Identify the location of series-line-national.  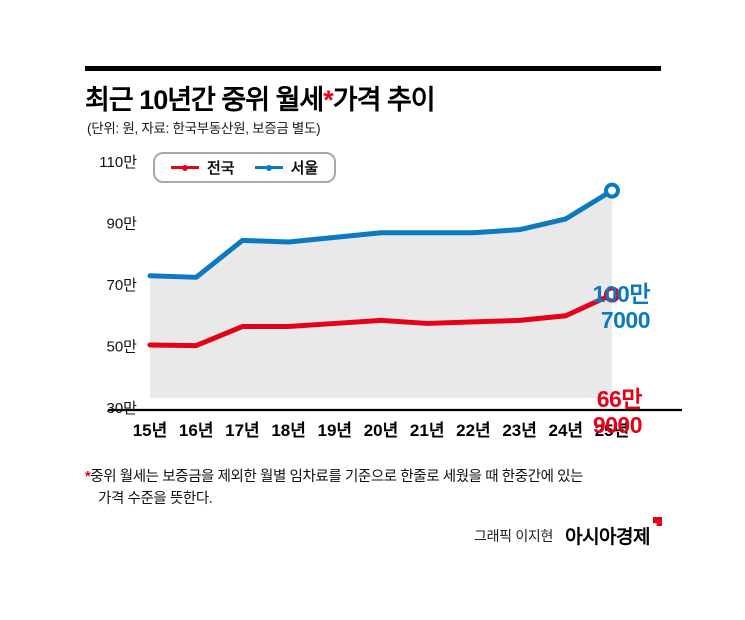
(381, 320).